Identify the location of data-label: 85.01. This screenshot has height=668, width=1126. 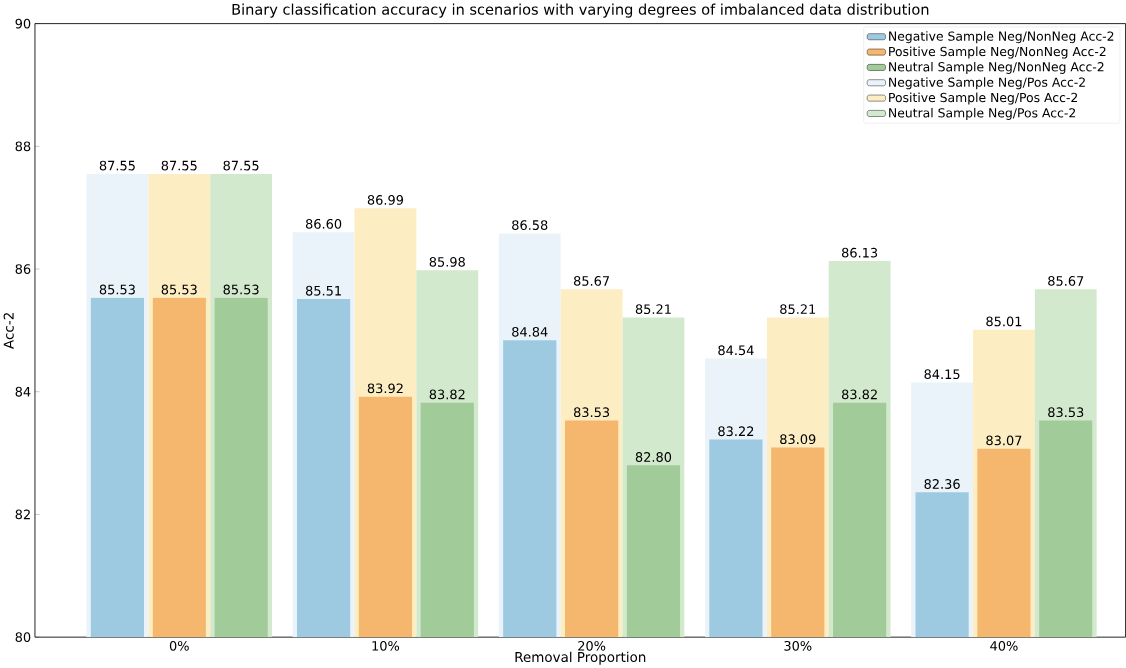
(1004, 321).